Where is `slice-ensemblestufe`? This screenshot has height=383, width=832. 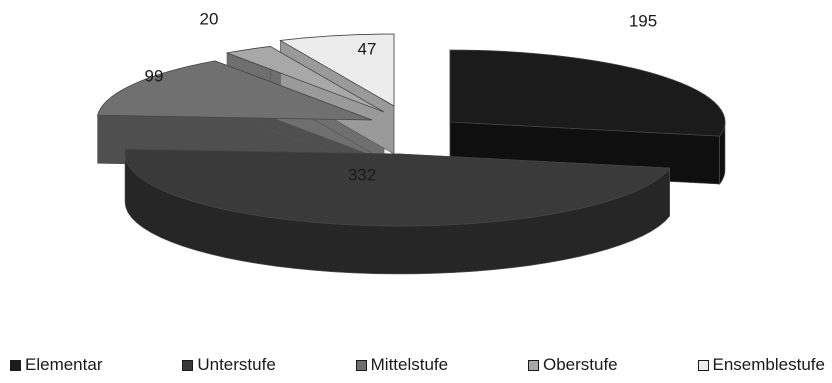 slice-ensemblestufe is located at coordinates (337, 70).